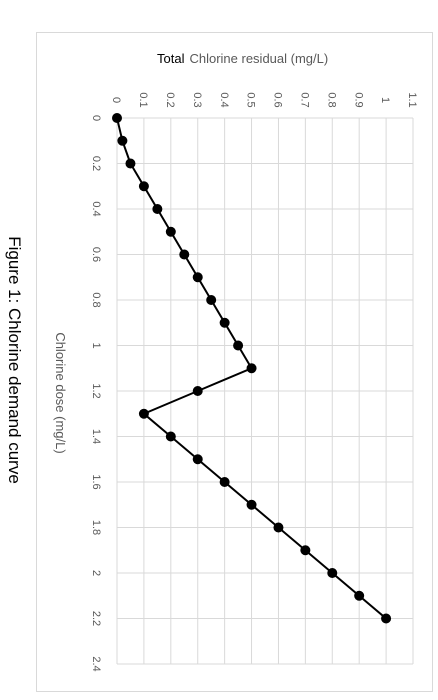 The width and height of the screenshot is (438, 700). Describe the element at coordinates (96, 345) in the screenshot. I see `dose-tick-label: 1` at that location.